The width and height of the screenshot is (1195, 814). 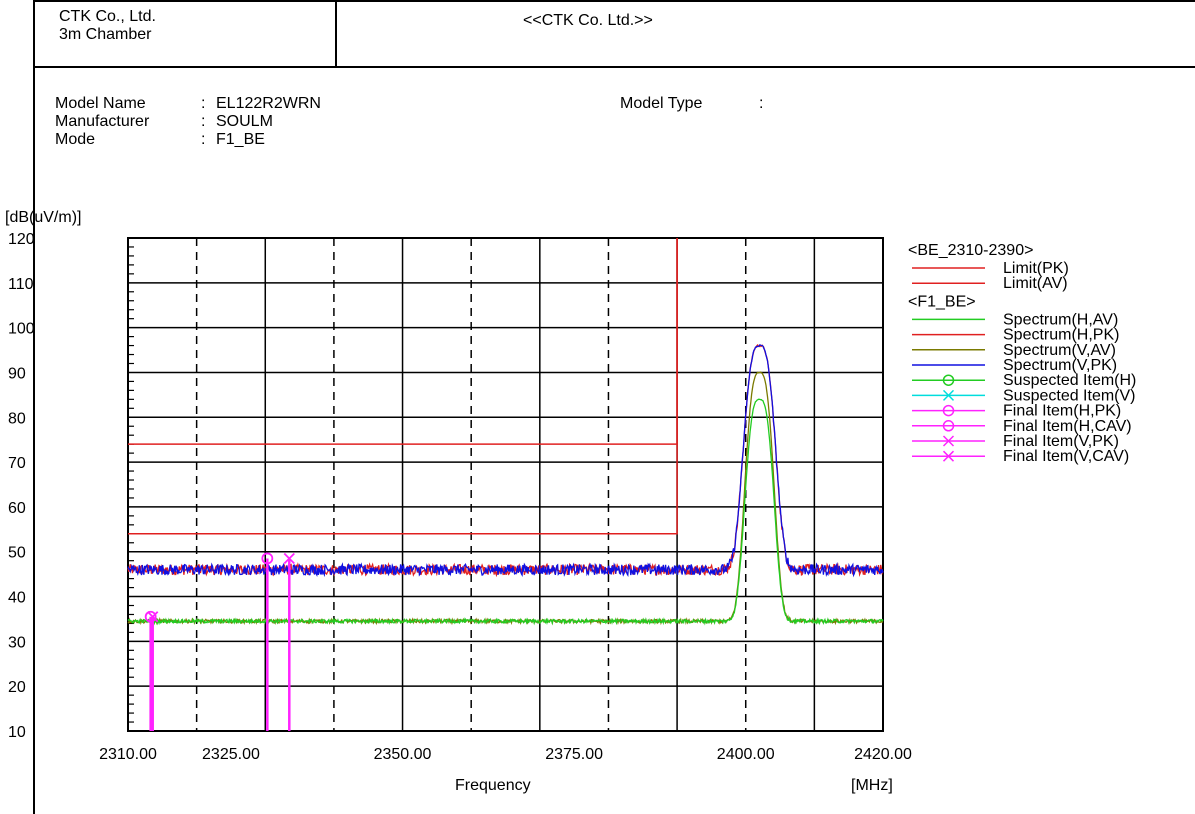 I want to click on y-tick-label: 90, so click(x=17, y=373).